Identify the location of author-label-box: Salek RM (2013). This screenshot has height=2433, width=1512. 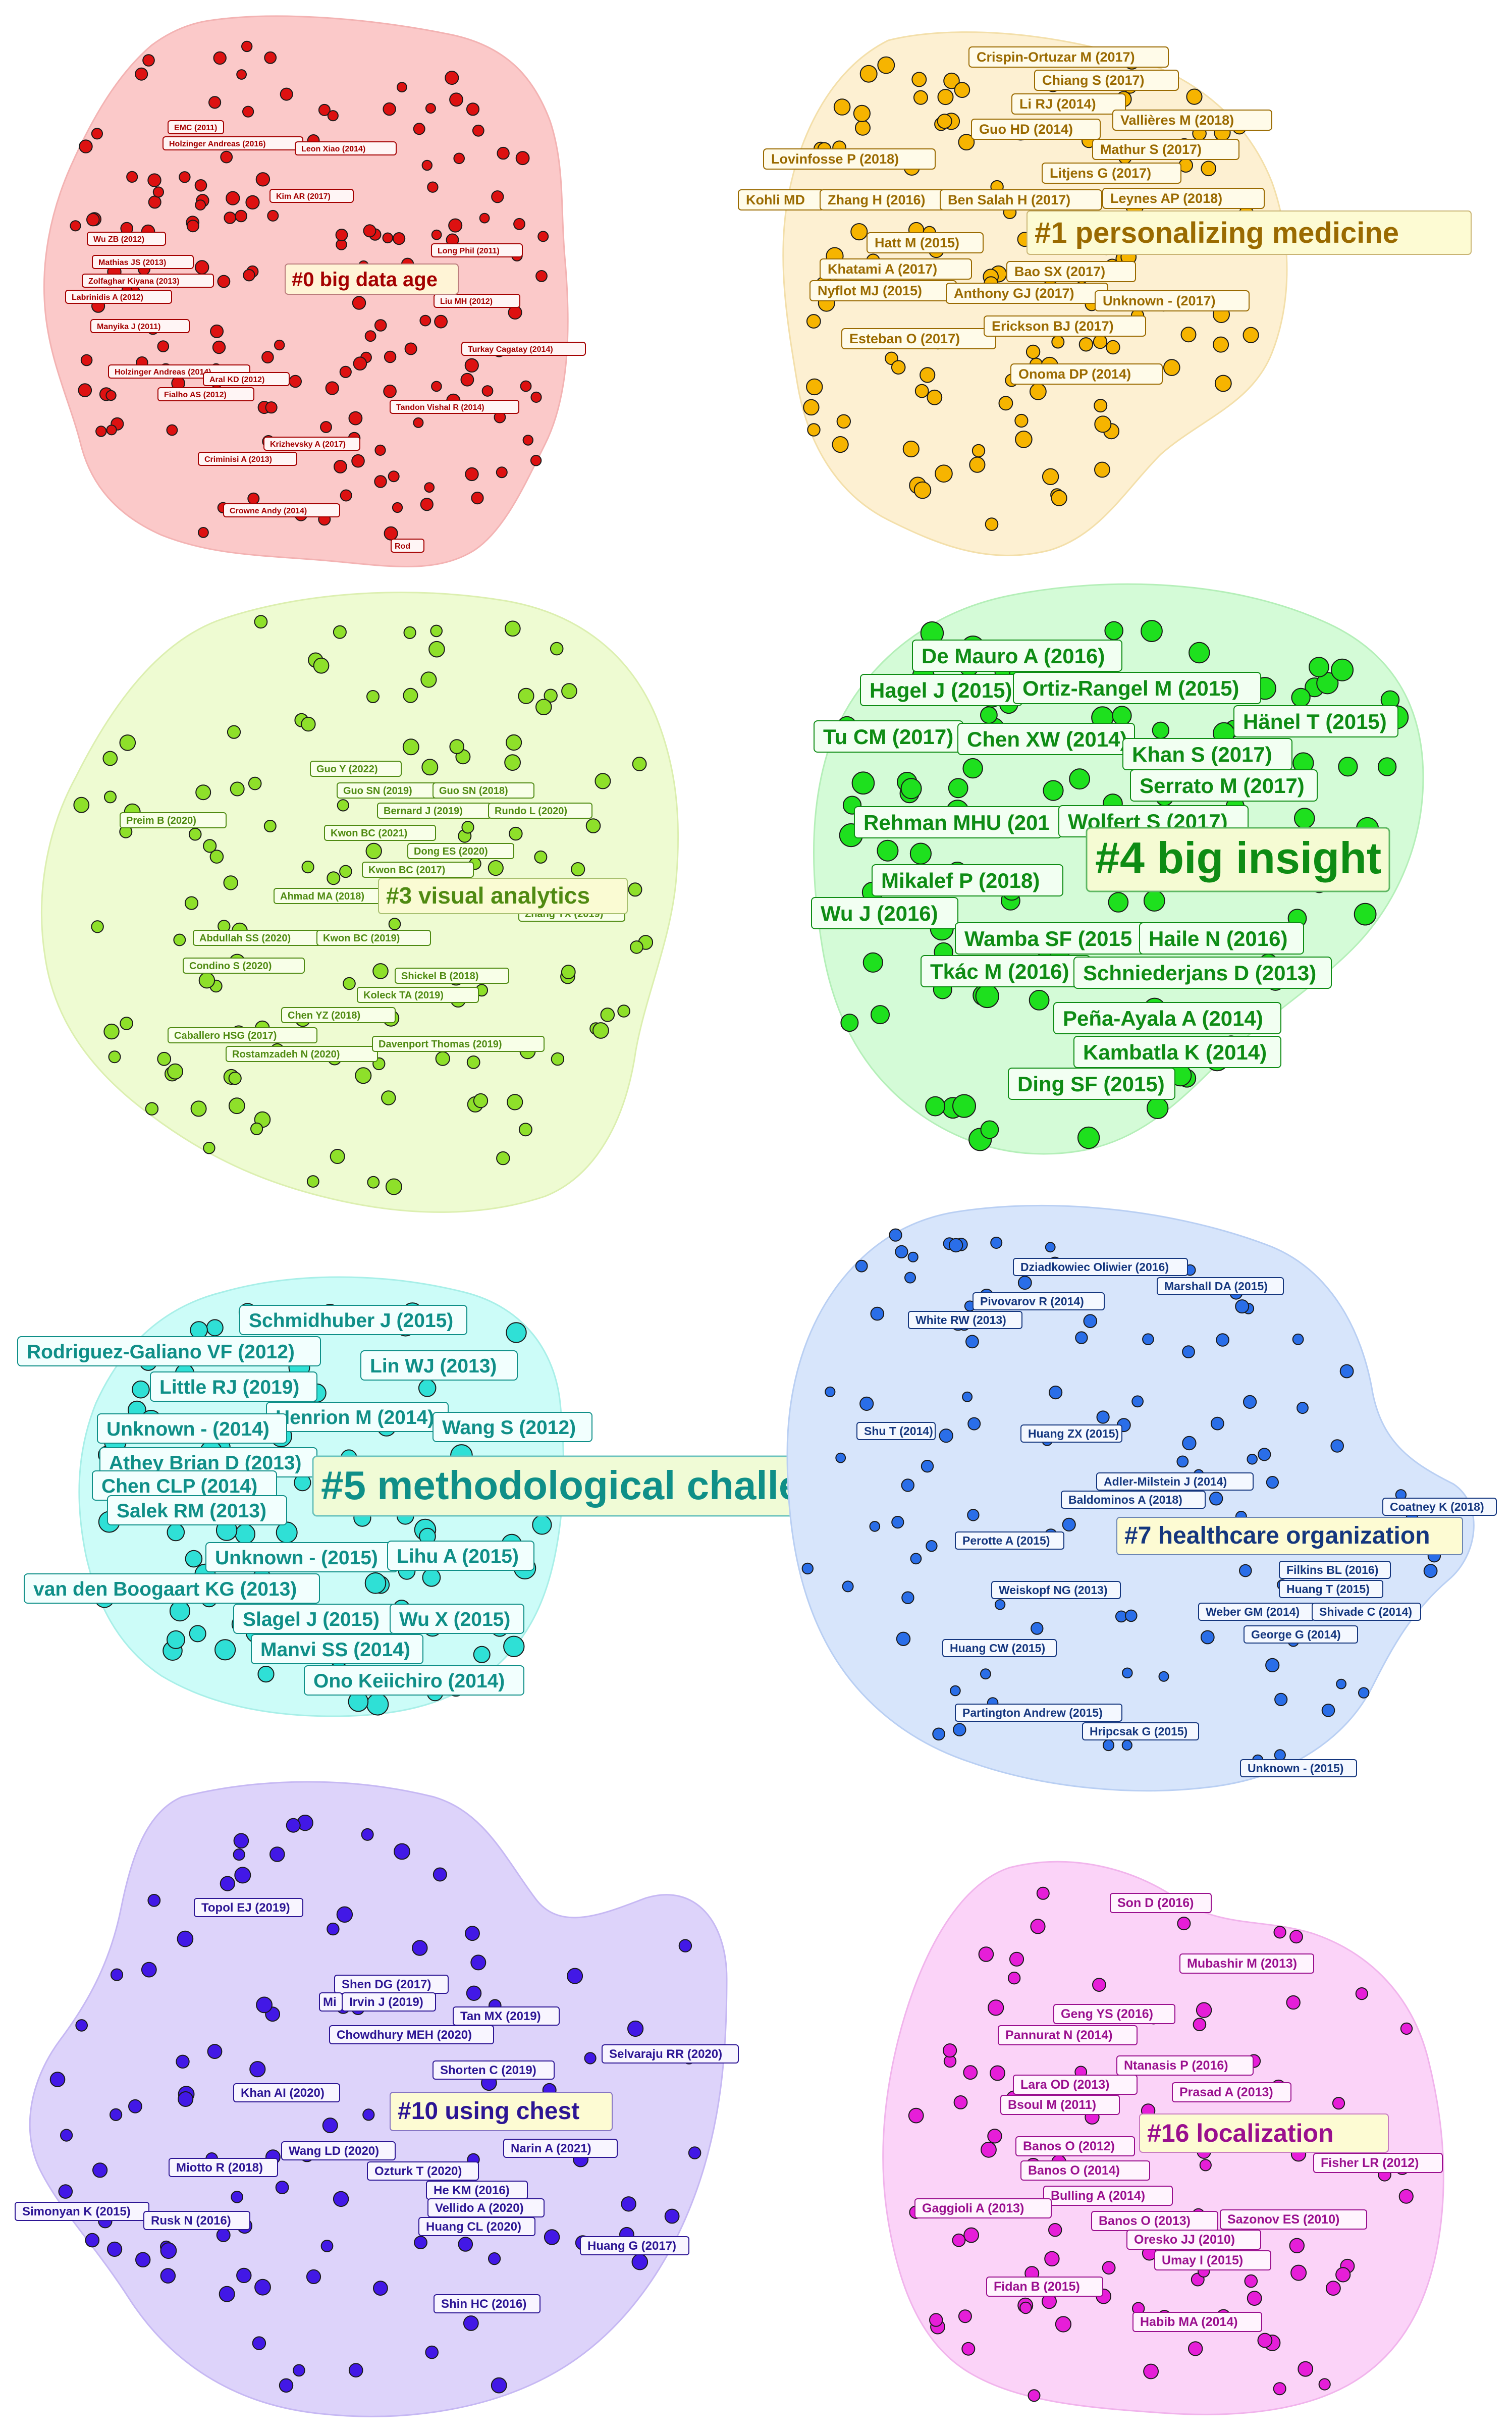
(197, 1510).